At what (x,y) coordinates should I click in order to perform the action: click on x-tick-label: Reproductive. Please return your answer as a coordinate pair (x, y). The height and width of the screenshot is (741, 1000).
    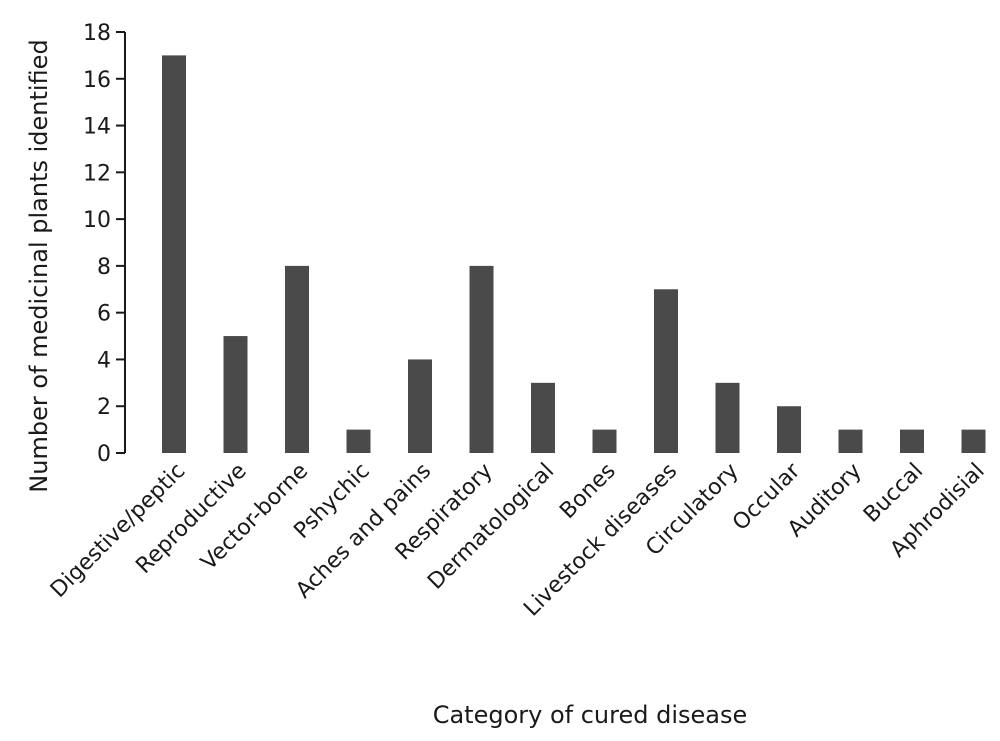
    Looking at the image, I should click on (191, 519).